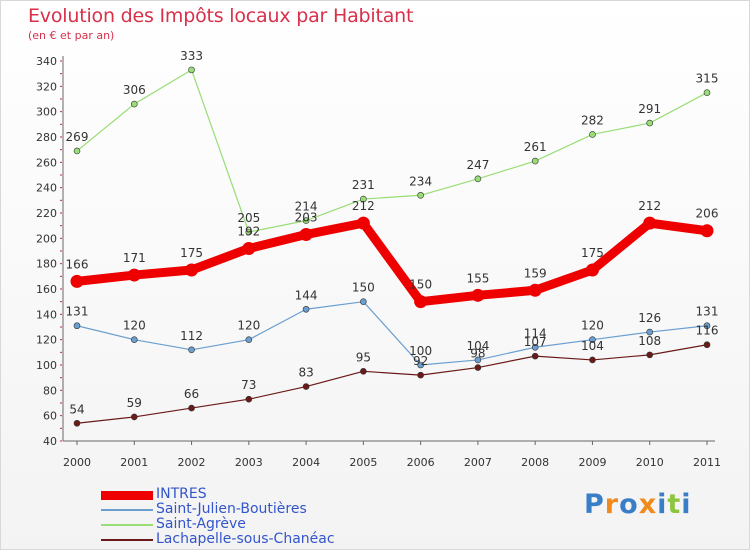 The width and height of the screenshot is (750, 550). What do you see at coordinates (535, 147) in the screenshot?
I see `data-label: 261` at bounding box center [535, 147].